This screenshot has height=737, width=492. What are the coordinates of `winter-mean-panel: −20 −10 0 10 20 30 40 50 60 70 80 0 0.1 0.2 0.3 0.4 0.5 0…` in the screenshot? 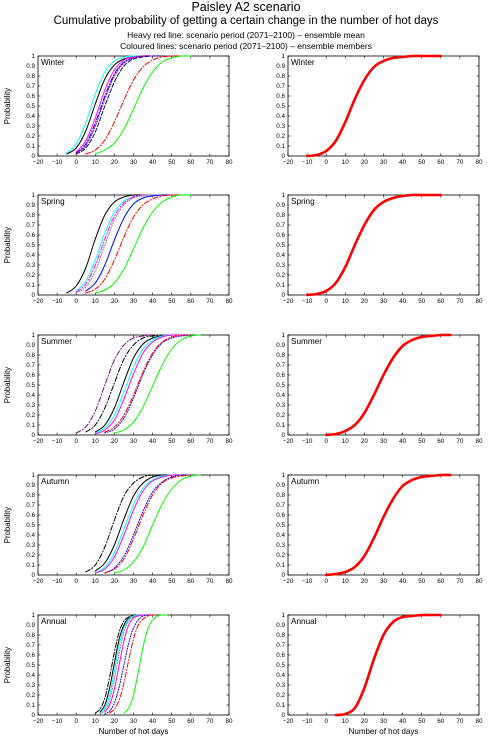 It's located at (379, 109).